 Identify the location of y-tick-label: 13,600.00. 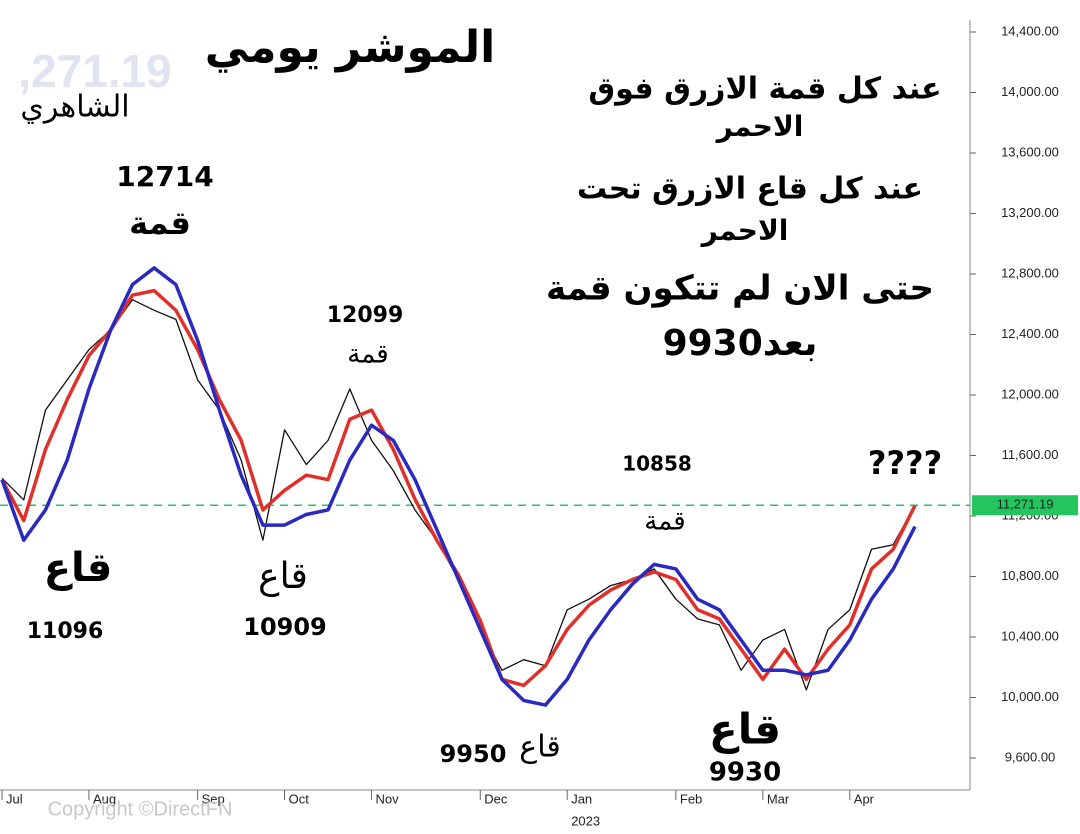
(1030, 151).